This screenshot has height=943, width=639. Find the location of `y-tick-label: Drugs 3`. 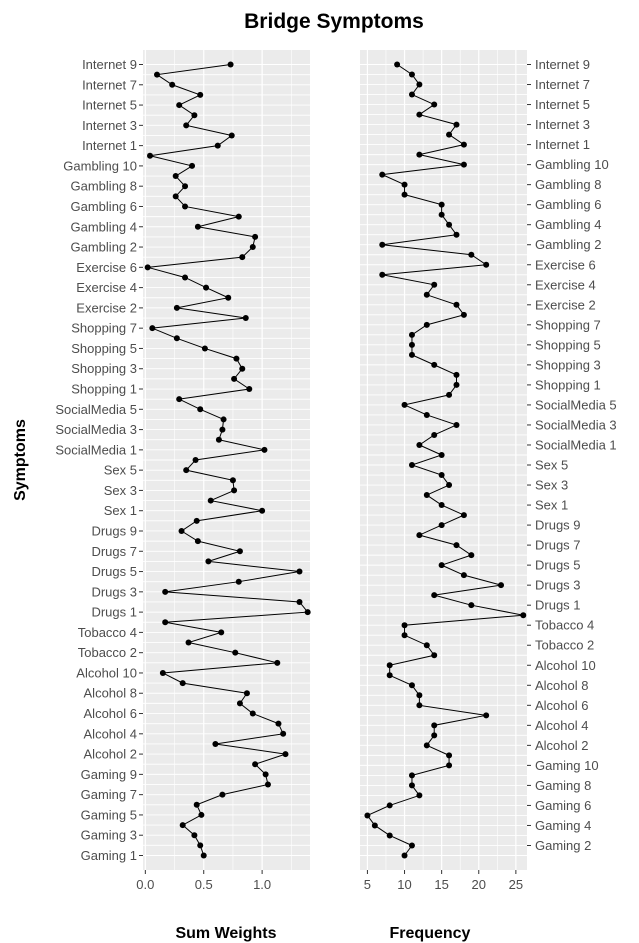

y-tick-label: Drugs 3 is located at coordinates (558, 585).